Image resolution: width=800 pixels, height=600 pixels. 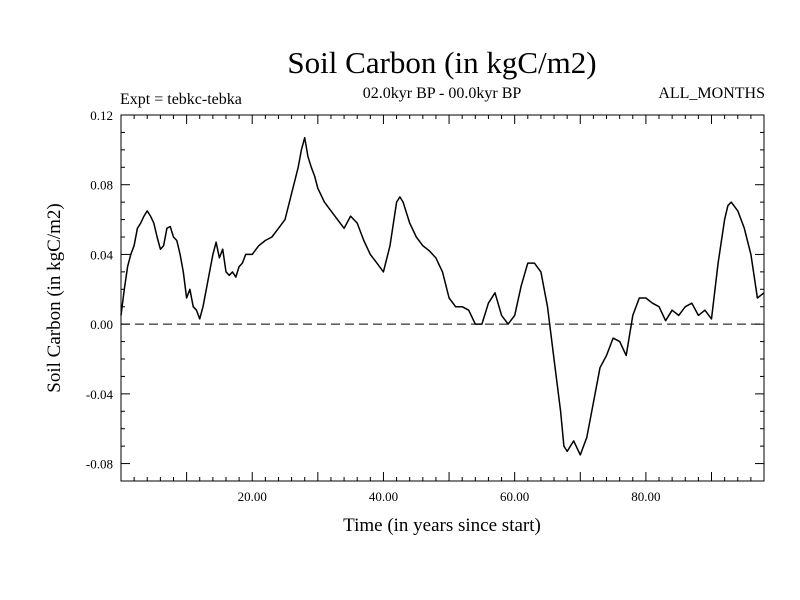 What do you see at coordinates (514, 496) in the screenshot?
I see `x-tick-label: 60.00` at bounding box center [514, 496].